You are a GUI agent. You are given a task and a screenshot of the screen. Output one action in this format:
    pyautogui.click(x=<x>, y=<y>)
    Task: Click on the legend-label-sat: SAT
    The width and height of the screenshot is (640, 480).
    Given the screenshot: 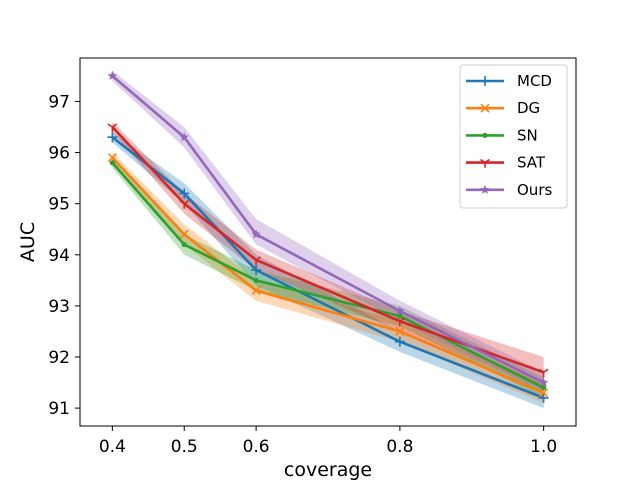 What is the action you would take?
    pyautogui.click(x=531, y=163)
    